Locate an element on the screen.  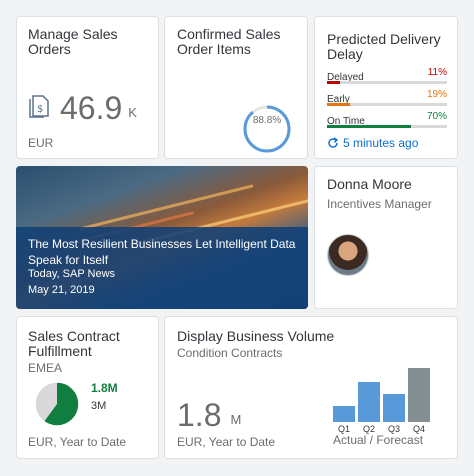
confirmed-sales-order-items-tile: Confirmed Sales Order Items 88.8% is located at coordinates (236, 87).